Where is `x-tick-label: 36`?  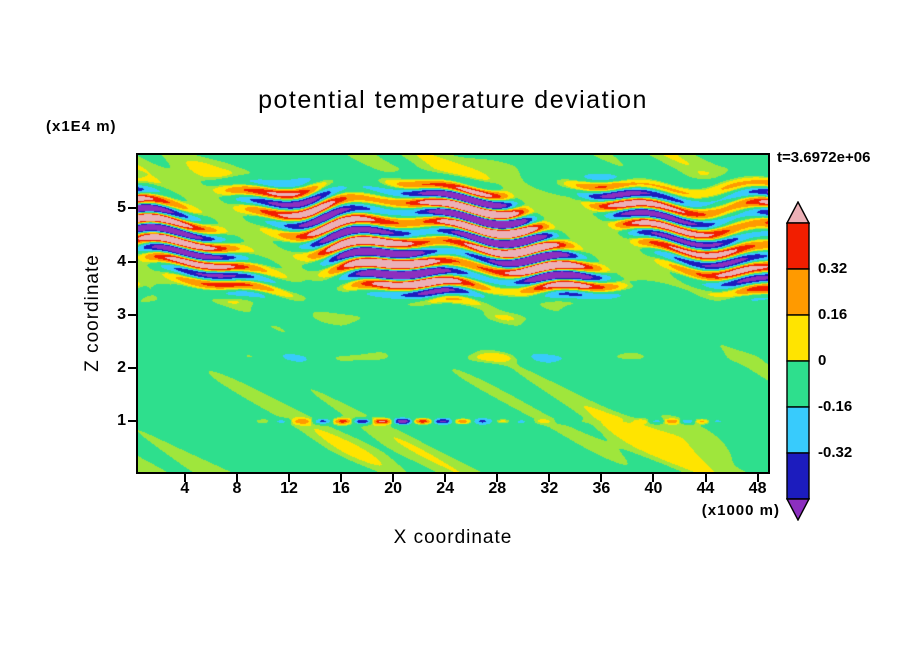 x-tick-label: 36 is located at coordinates (601, 488).